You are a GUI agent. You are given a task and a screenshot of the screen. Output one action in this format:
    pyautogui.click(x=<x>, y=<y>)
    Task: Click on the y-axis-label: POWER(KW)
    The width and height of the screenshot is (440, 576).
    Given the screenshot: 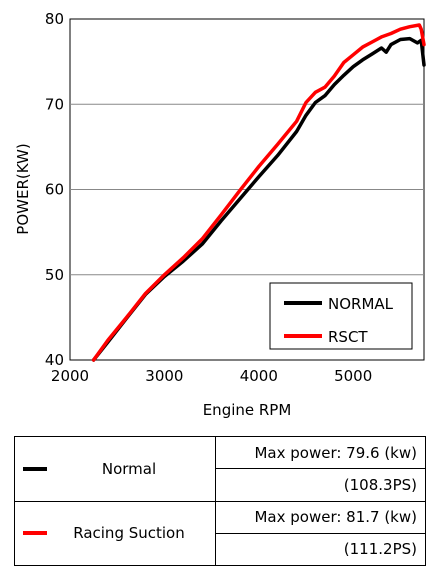 What is the action you would take?
    pyautogui.click(x=23, y=188)
    